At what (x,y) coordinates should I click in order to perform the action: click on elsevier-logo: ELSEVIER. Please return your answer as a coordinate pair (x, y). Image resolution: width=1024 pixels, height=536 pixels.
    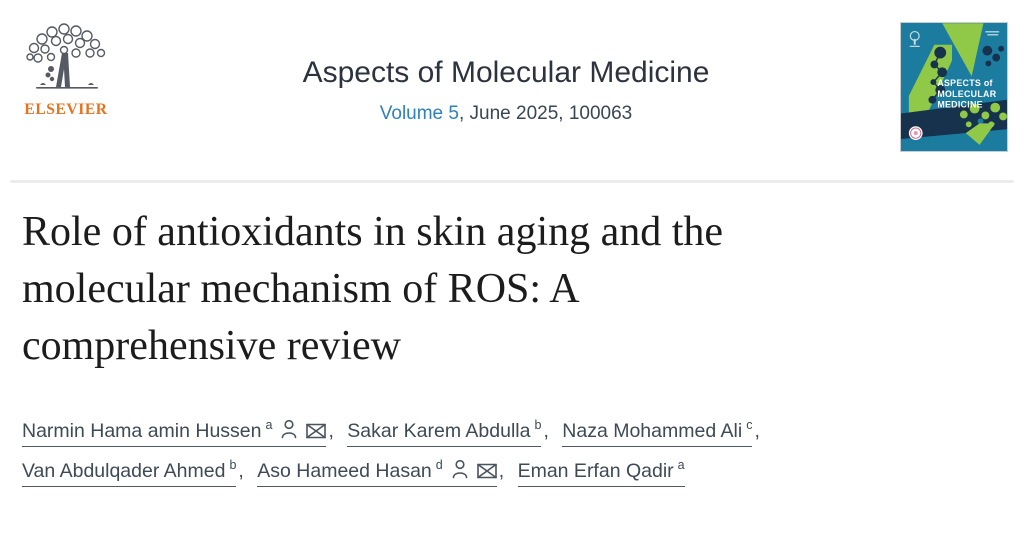
    Looking at the image, I should click on (66, 70).